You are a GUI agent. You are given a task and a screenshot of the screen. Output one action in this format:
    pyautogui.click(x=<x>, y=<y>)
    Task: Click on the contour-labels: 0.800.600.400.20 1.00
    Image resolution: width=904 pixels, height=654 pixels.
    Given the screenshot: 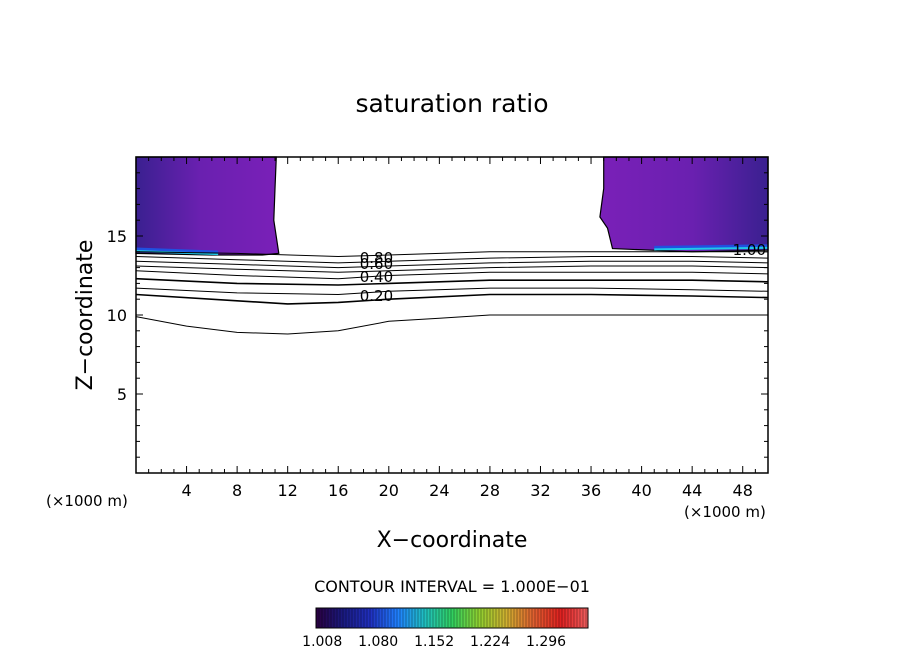 What is the action you would take?
    pyautogui.click(x=563, y=273)
    